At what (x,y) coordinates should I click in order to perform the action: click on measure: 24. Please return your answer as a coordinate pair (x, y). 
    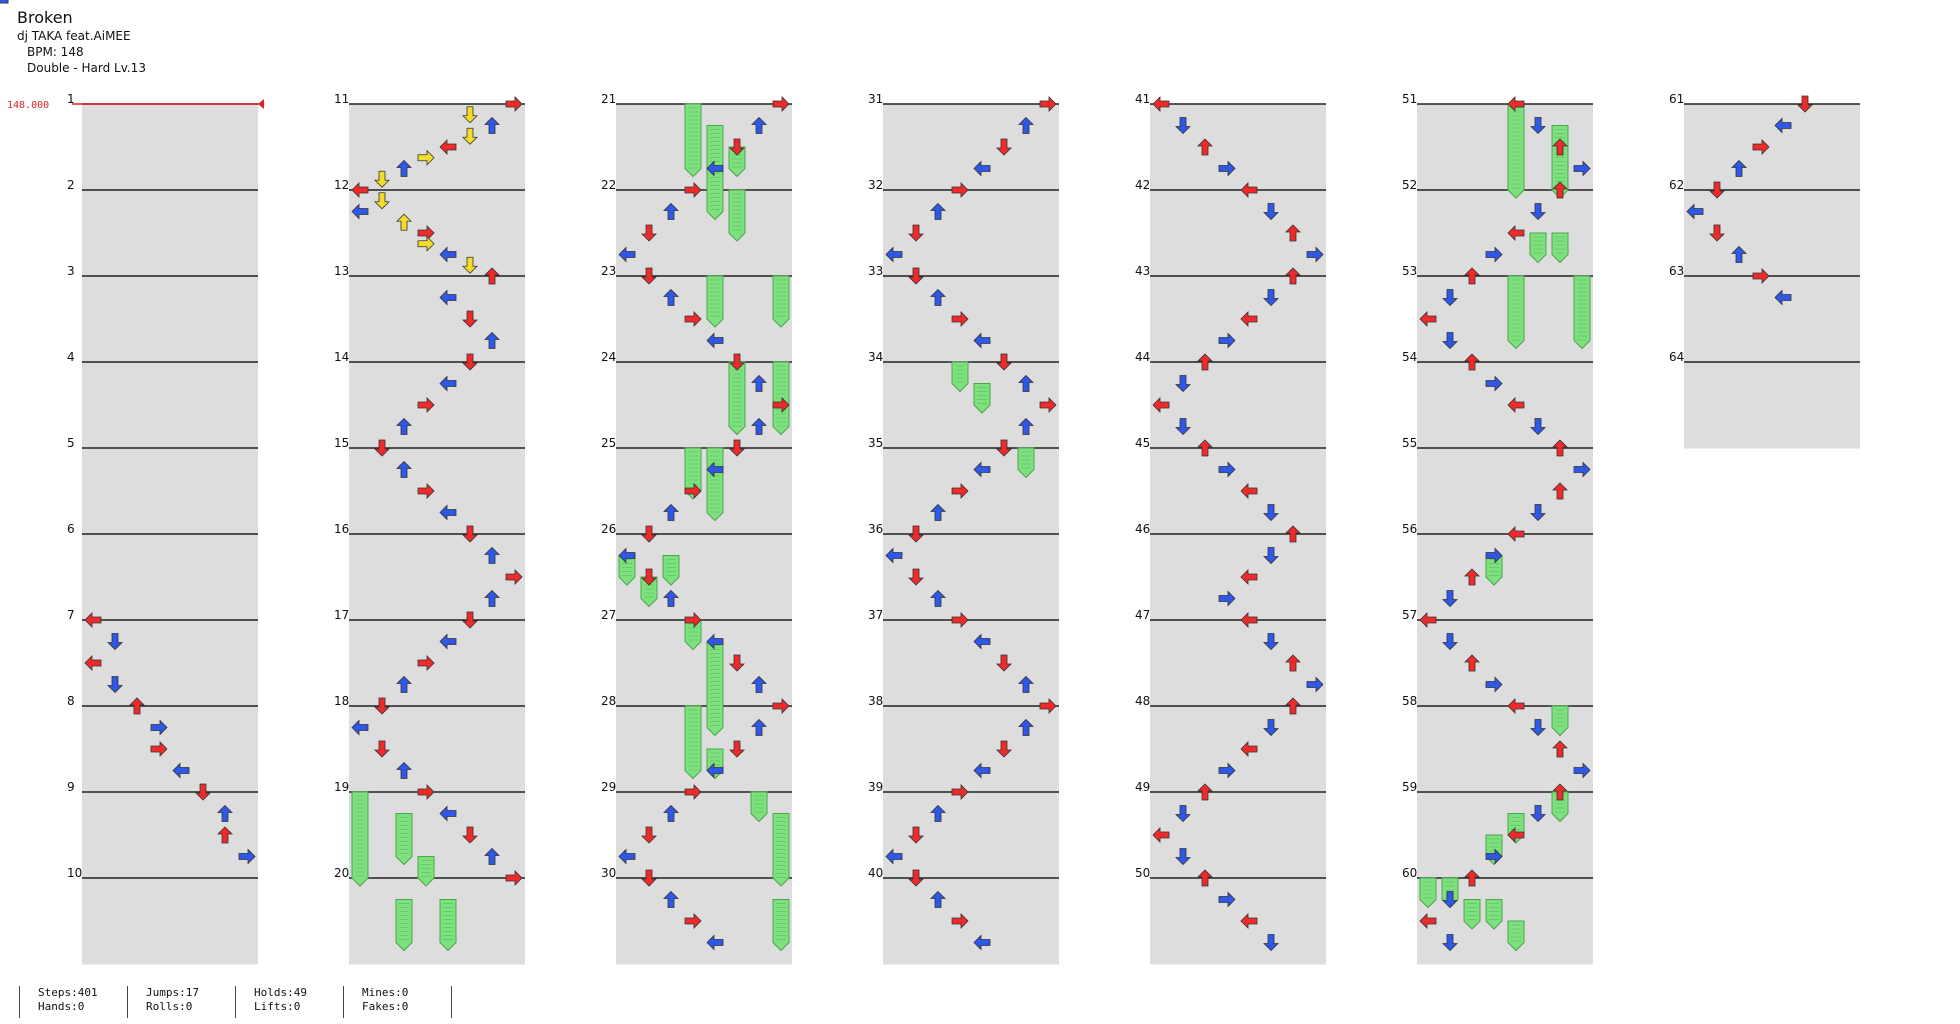
    Looking at the image, I should click on (696, 399).